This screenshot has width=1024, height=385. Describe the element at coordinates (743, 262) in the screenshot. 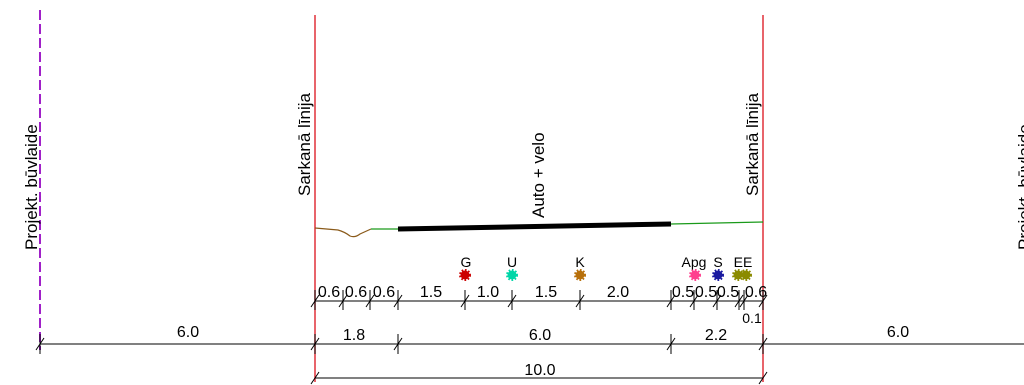

I see `utility-ee-label: EE` at that location.